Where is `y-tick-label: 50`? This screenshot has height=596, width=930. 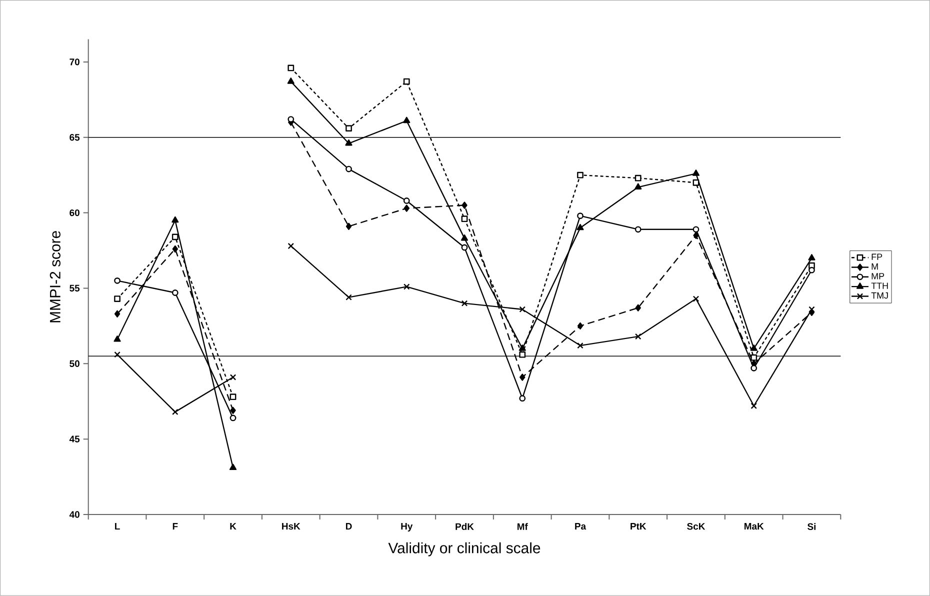 y-tick-label: 50 is located at coordinates (75, 364).